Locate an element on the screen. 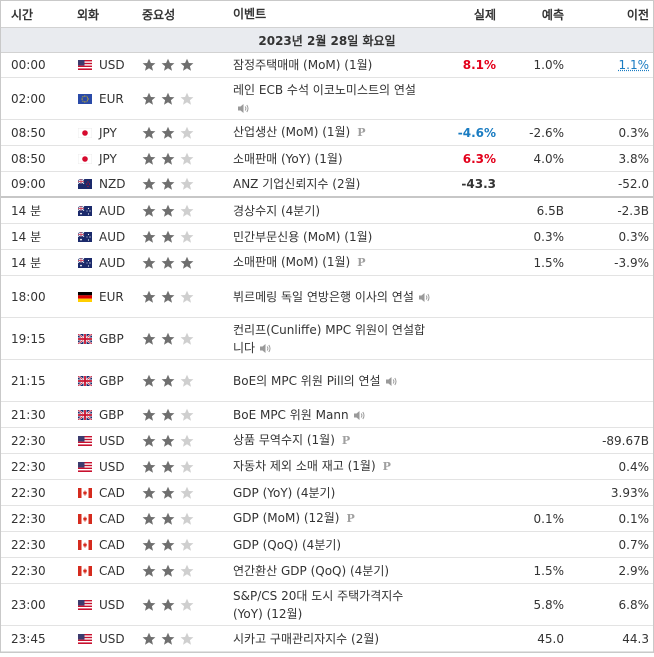  event-cell: 컨리프(Cunliffe) MPC 위원이 연설합니다 is located at coordinates (331, 339).